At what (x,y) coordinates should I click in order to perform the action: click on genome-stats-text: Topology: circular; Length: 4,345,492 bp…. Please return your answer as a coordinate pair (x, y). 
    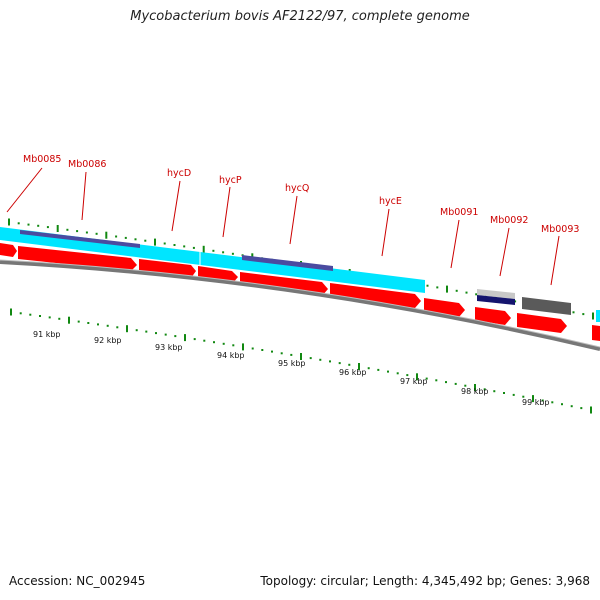
    Looking at the image, I should click on (425, 581).